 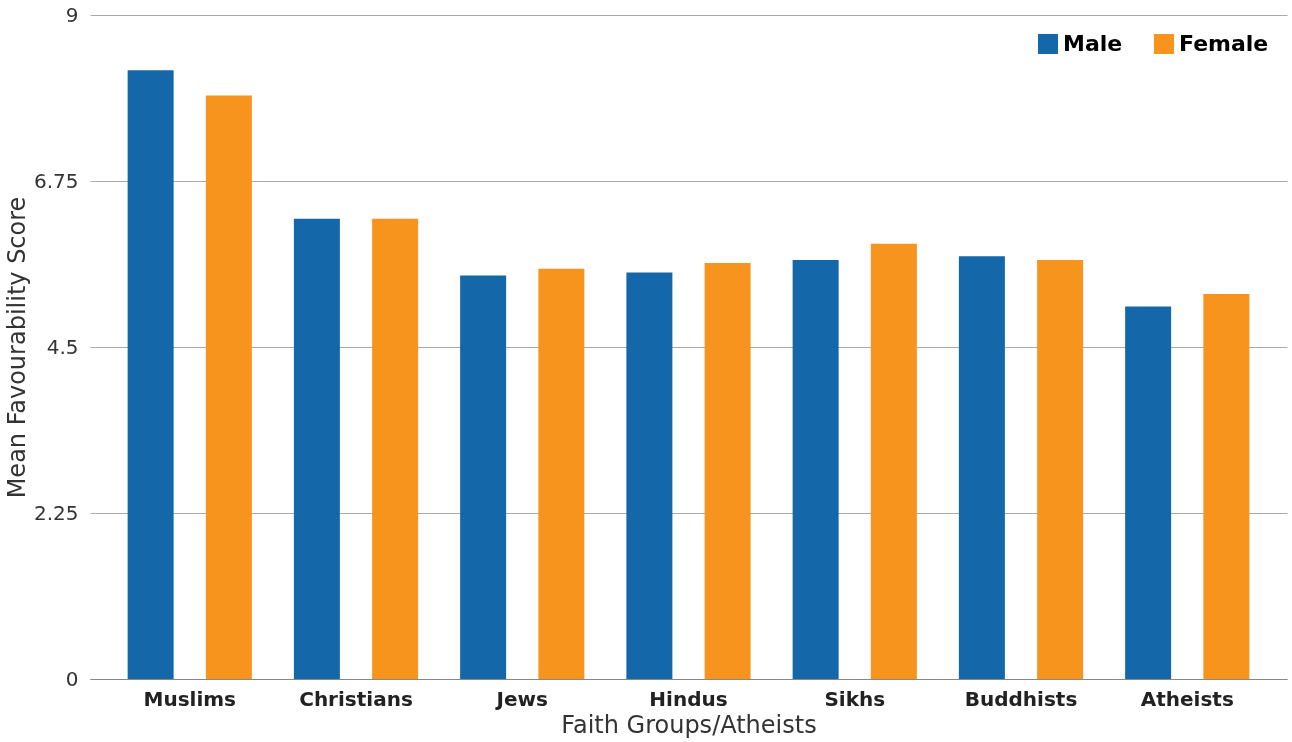 I want to click on x-tick-label: Buddhists, so click(x=1021, y=698).